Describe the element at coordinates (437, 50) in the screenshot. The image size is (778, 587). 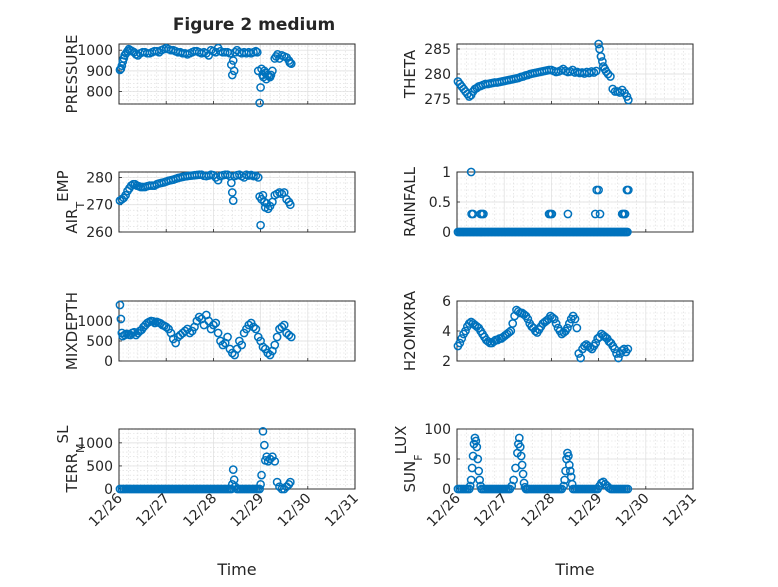
I see `y-tick-label: 285` at that location.